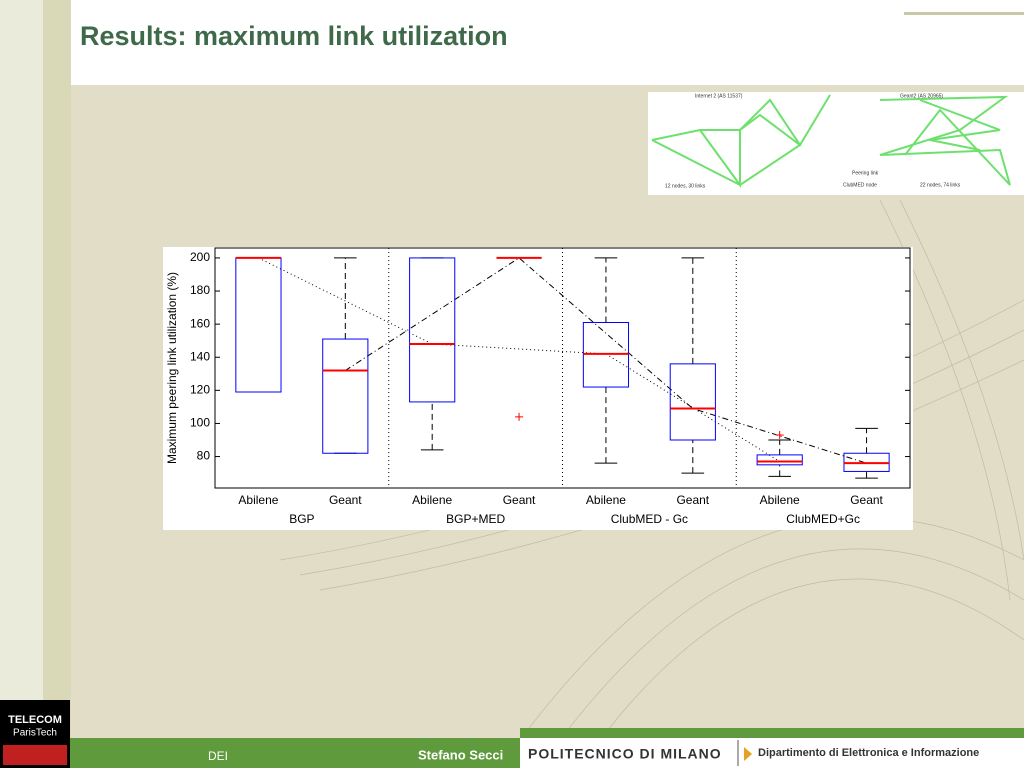 This screenshot has width=1024, height=768. I want to click on network-figure-bg, so click(836, 143).